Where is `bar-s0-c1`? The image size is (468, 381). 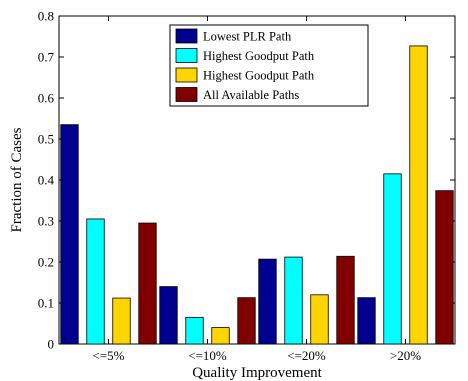 bar-s0-c1 is located at coordinates (168, 315).